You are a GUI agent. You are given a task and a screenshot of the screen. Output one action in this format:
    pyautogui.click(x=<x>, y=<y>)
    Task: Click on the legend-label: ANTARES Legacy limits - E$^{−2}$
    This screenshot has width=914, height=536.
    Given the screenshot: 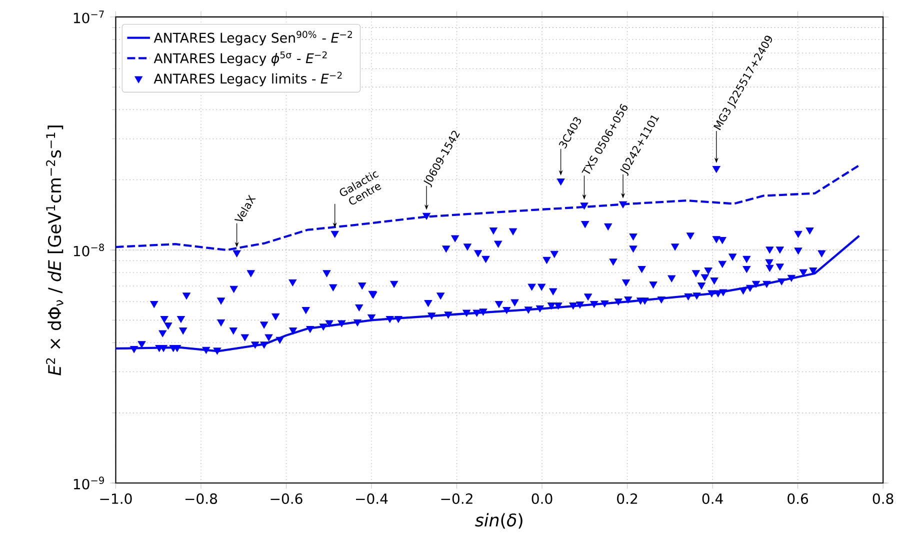 What is the action you would take?
    pyautogui.click(x=248, y=79)
    